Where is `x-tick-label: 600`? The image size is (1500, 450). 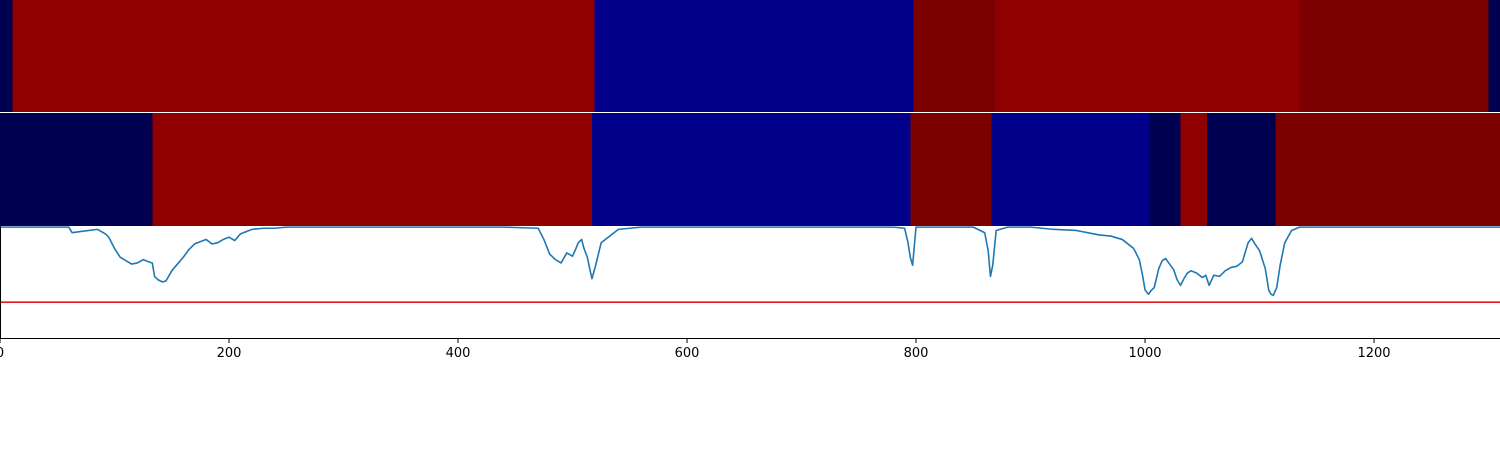
x-tick-label: 600 is located at coordinates (687, 353).